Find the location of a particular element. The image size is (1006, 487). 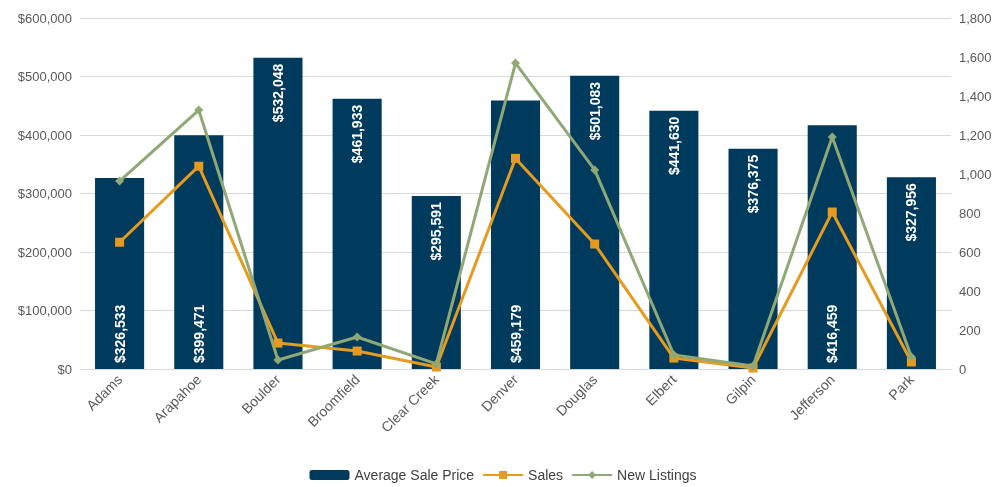

y2-tick-label: 1,000 is located at coordinates (975, 174).